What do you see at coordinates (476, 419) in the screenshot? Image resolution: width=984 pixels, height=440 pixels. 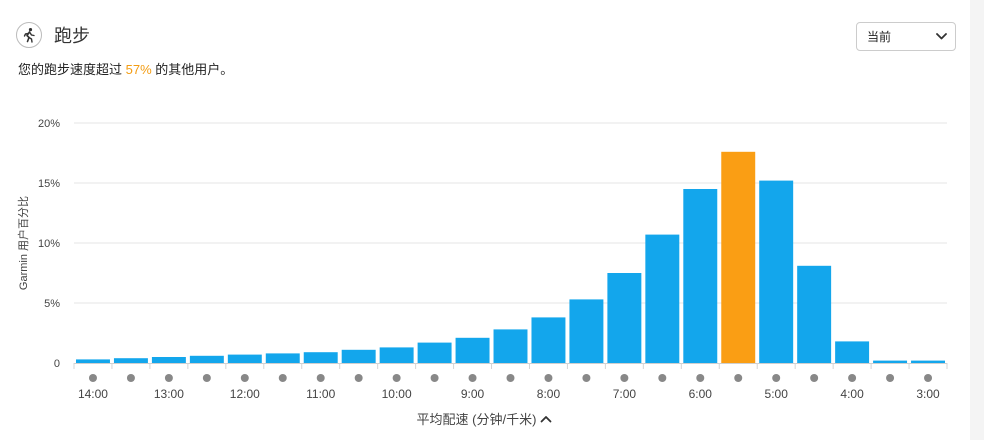 I see `x-axis-label: 平均配速 (分钟/千米)` at bounding box center [476, 419].